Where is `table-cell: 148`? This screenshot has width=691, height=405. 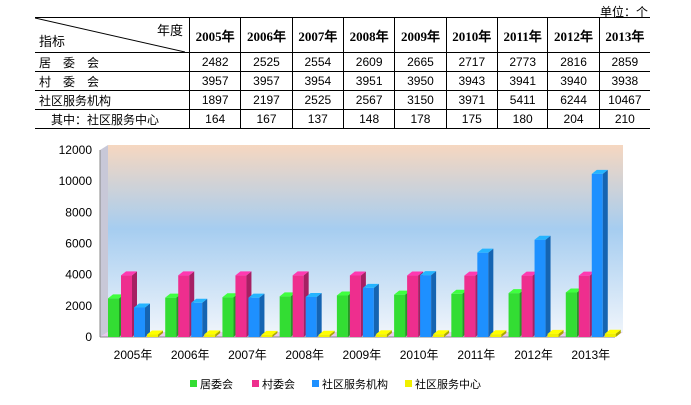 table-cell: 148 is located at coordinates (369, 119).